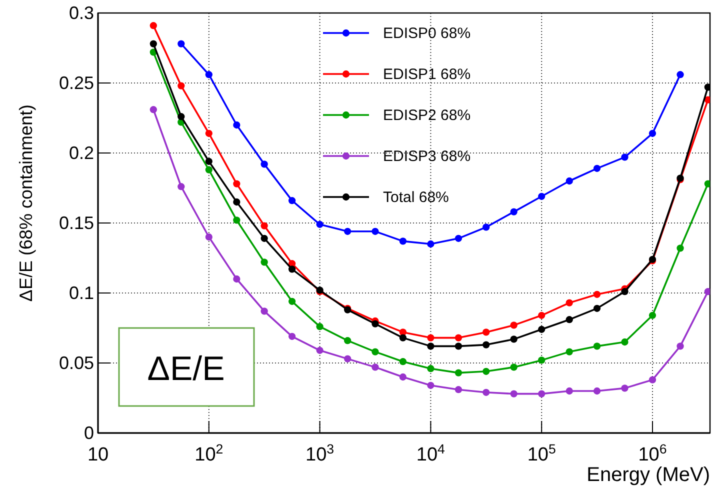 This screenshot has width=716, height=487. Describe the element at coordinates (541, 453) in the screenshot. I see `x-tick-label: 10$^{5}$` at that location.